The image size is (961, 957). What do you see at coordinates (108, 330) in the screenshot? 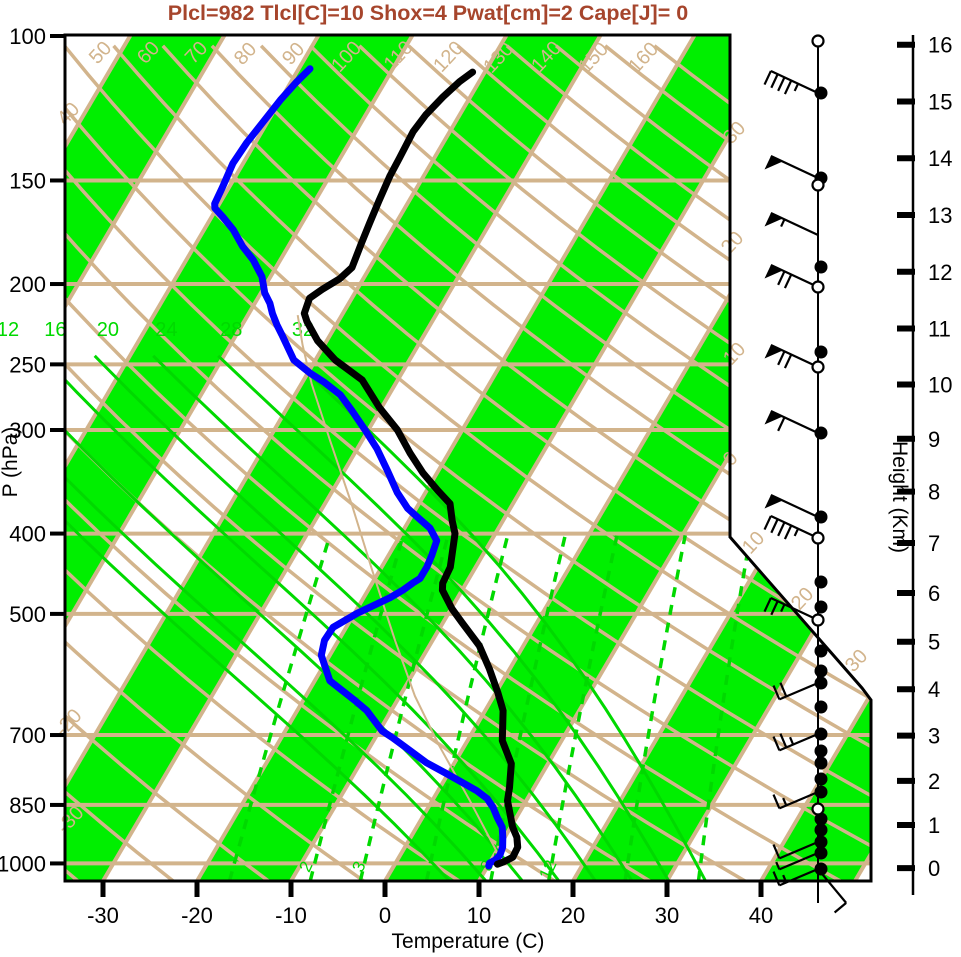
I see `moist-adiabat-label: 20` at bounding box center [108, 330].